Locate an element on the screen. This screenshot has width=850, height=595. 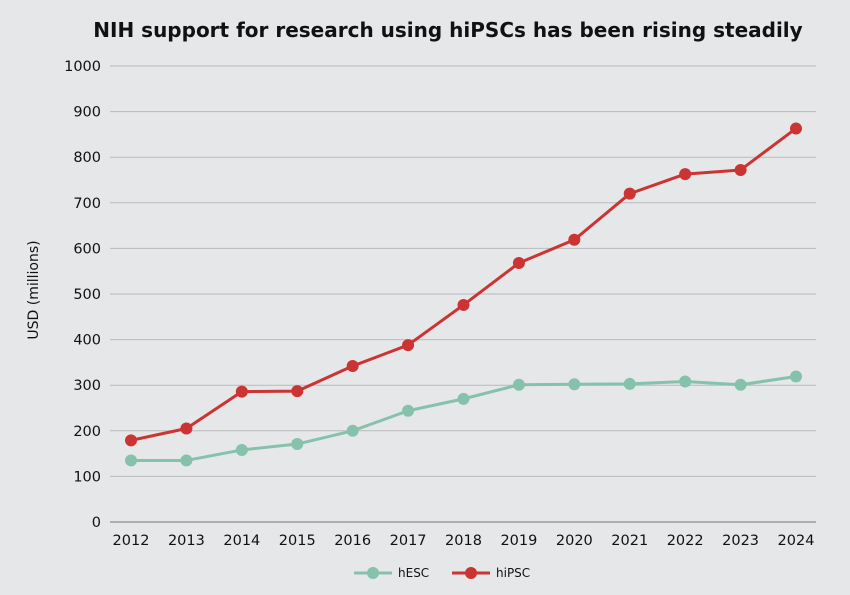
x-tick-label: 2024 is located at coordinates (796, 541).